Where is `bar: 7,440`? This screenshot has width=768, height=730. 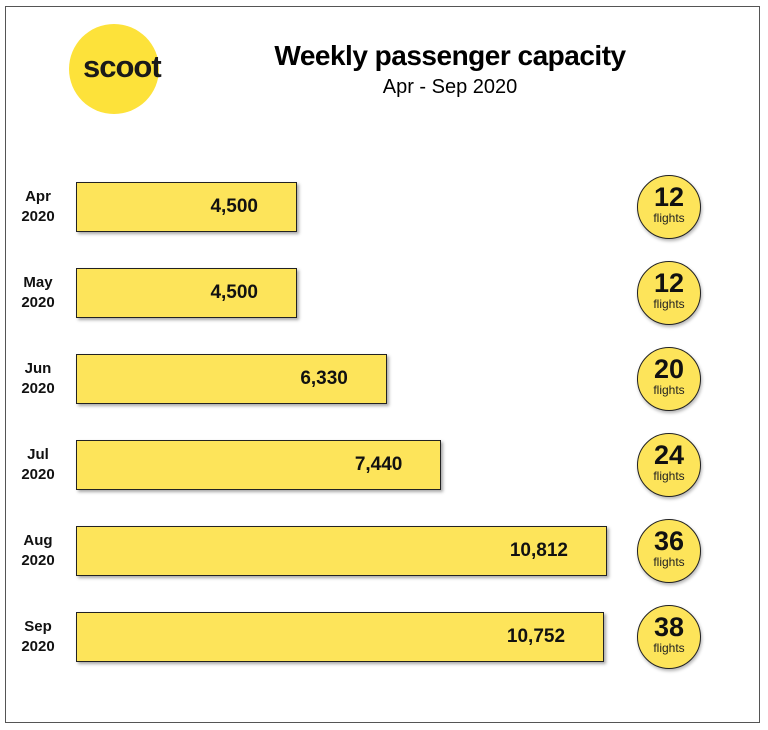 bar: 7,440 is located at coordinates (259, 465).